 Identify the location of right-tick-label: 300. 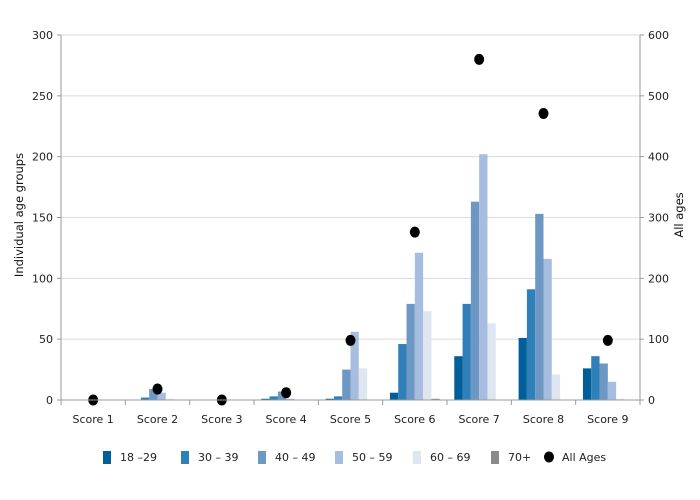
(658, 218).